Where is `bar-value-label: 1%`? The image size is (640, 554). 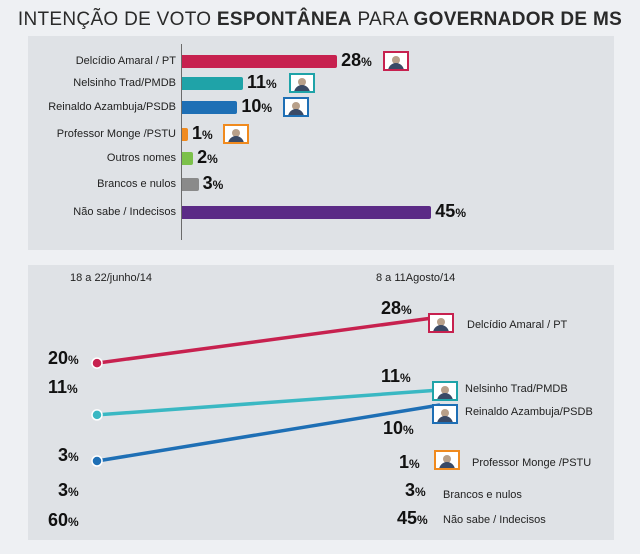 bar-value-label: 1% is located at coordinates (202, 133).